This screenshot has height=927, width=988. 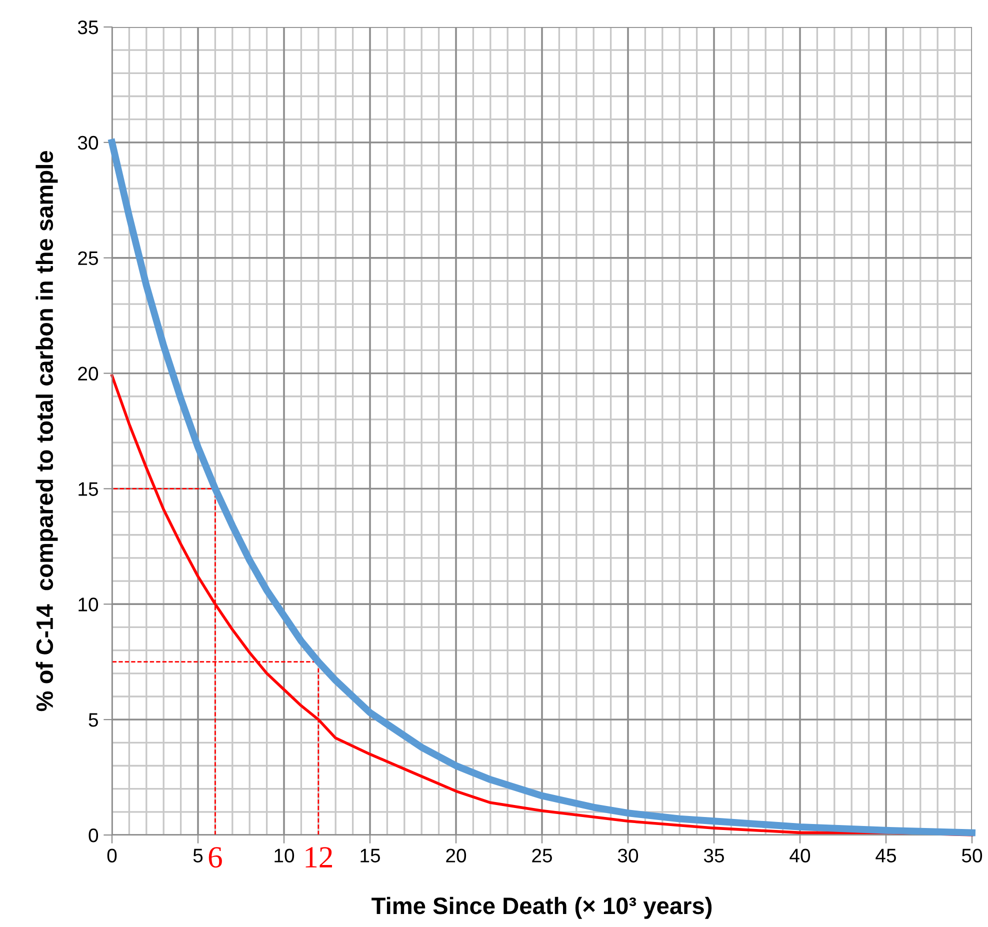 I want to click on x-tick-label: 45, so click(x=886, y=855).